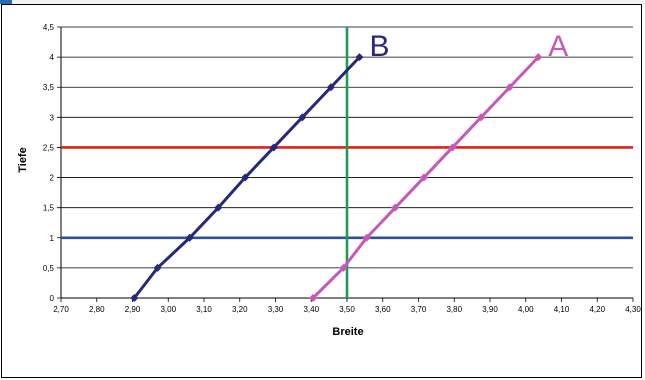 Image resolution: width=645 pixels, height=380 pixels. I want to click on series-label-b: B, so click(380, 46).